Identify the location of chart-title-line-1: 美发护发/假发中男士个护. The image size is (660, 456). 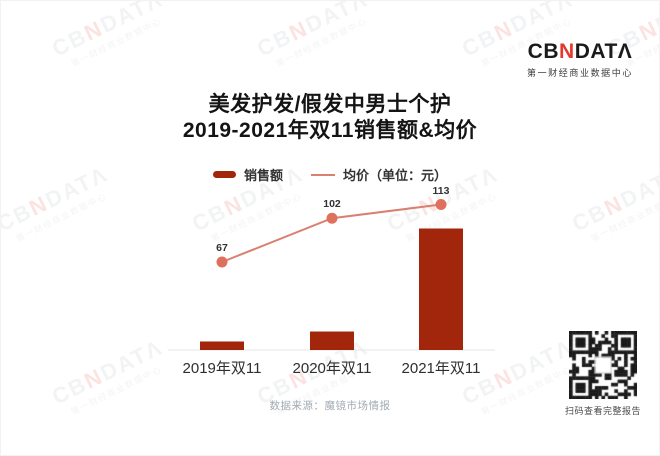
(330, 104).